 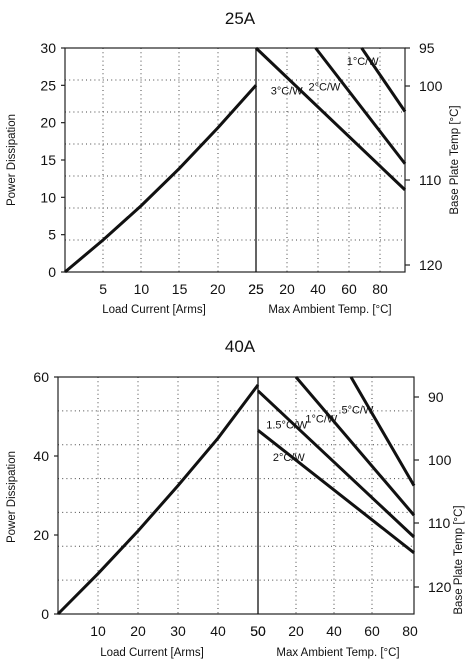 I want to click on chart-25a-xlabel-right: Max Ambient Temp. [°C], so click(x=329, y=310).